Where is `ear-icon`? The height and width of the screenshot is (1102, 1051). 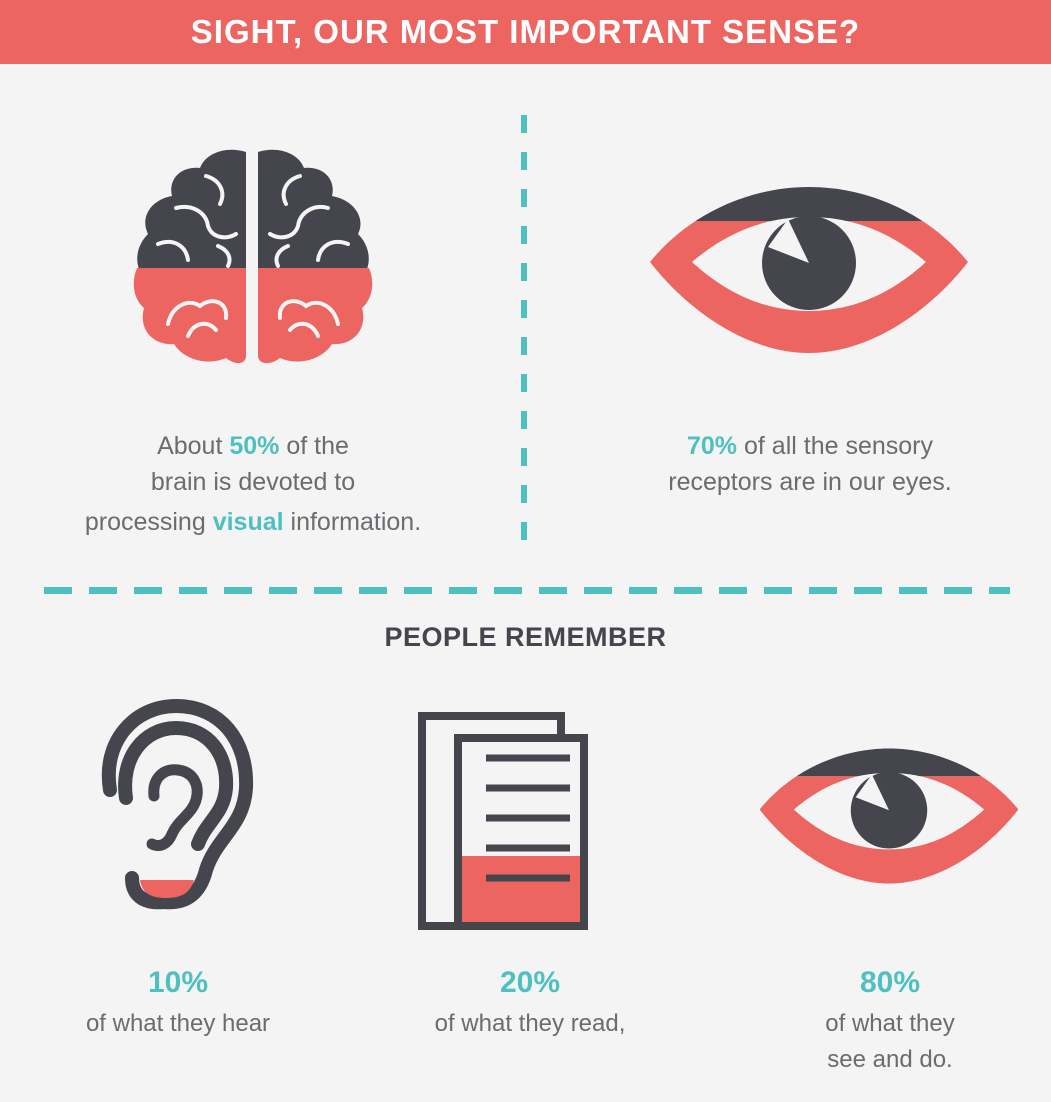 ear-icon is located at coordinates (177, 804).